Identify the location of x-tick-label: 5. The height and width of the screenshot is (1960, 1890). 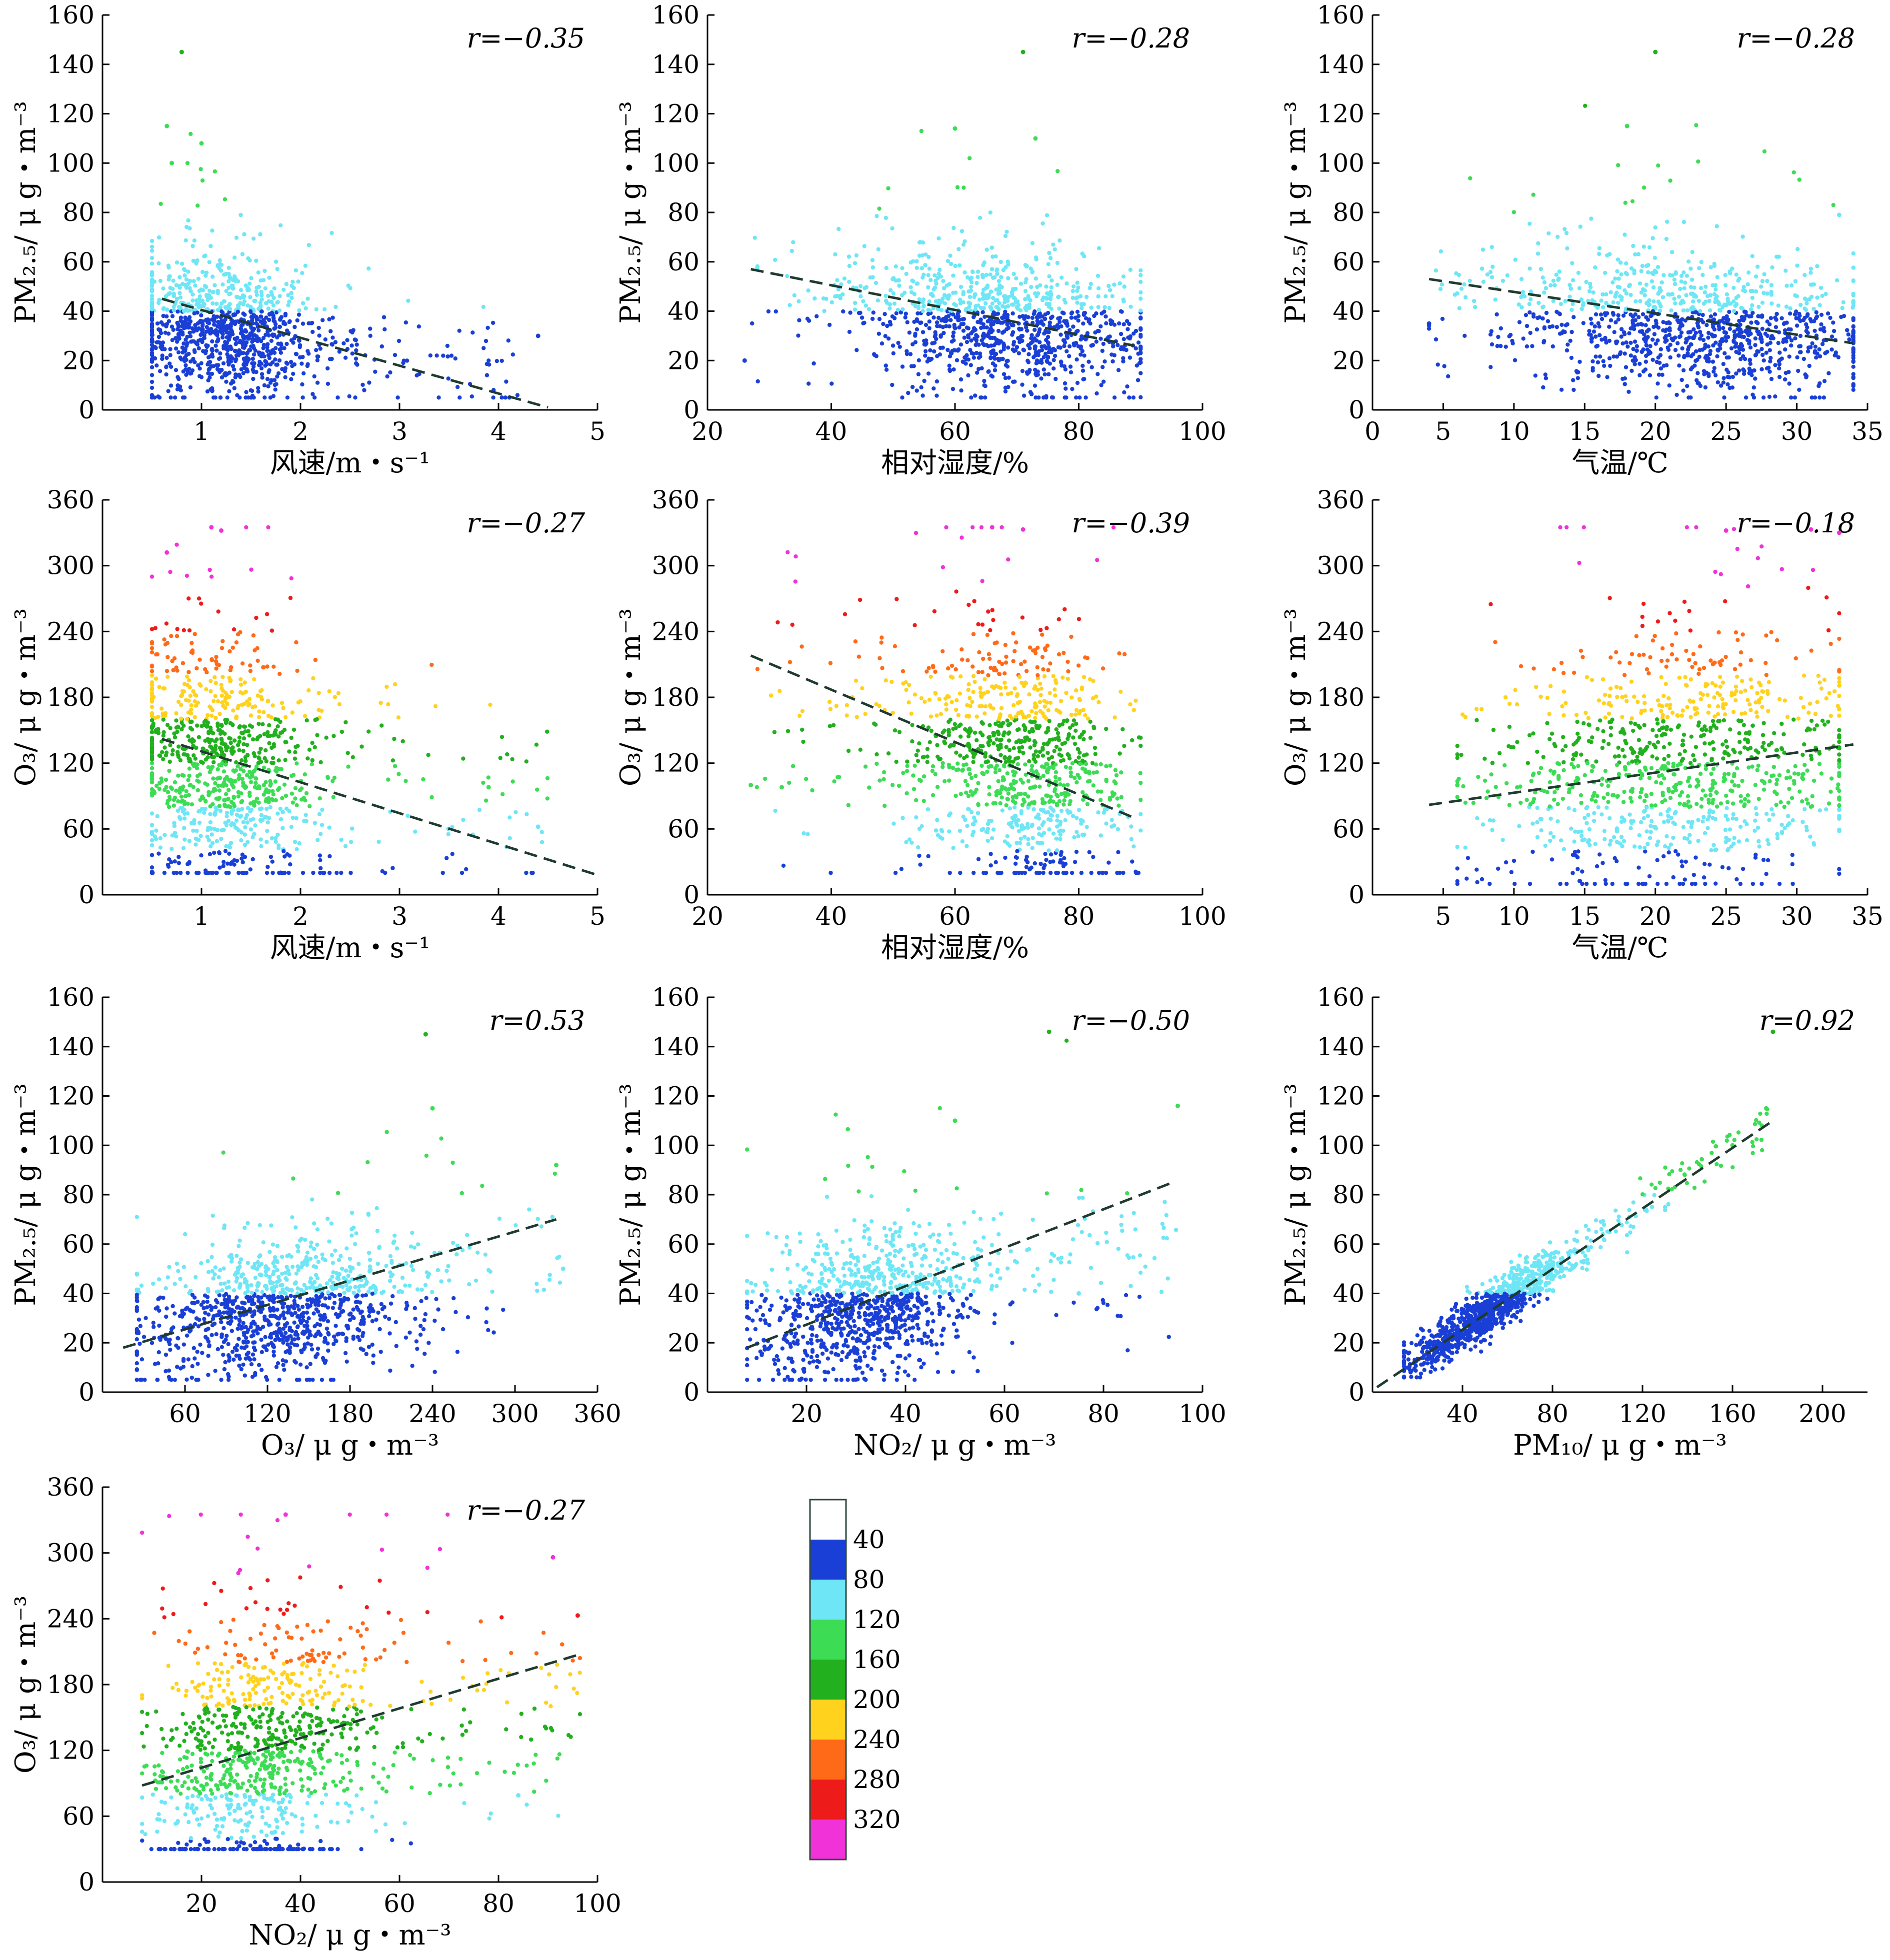
(598, 432).